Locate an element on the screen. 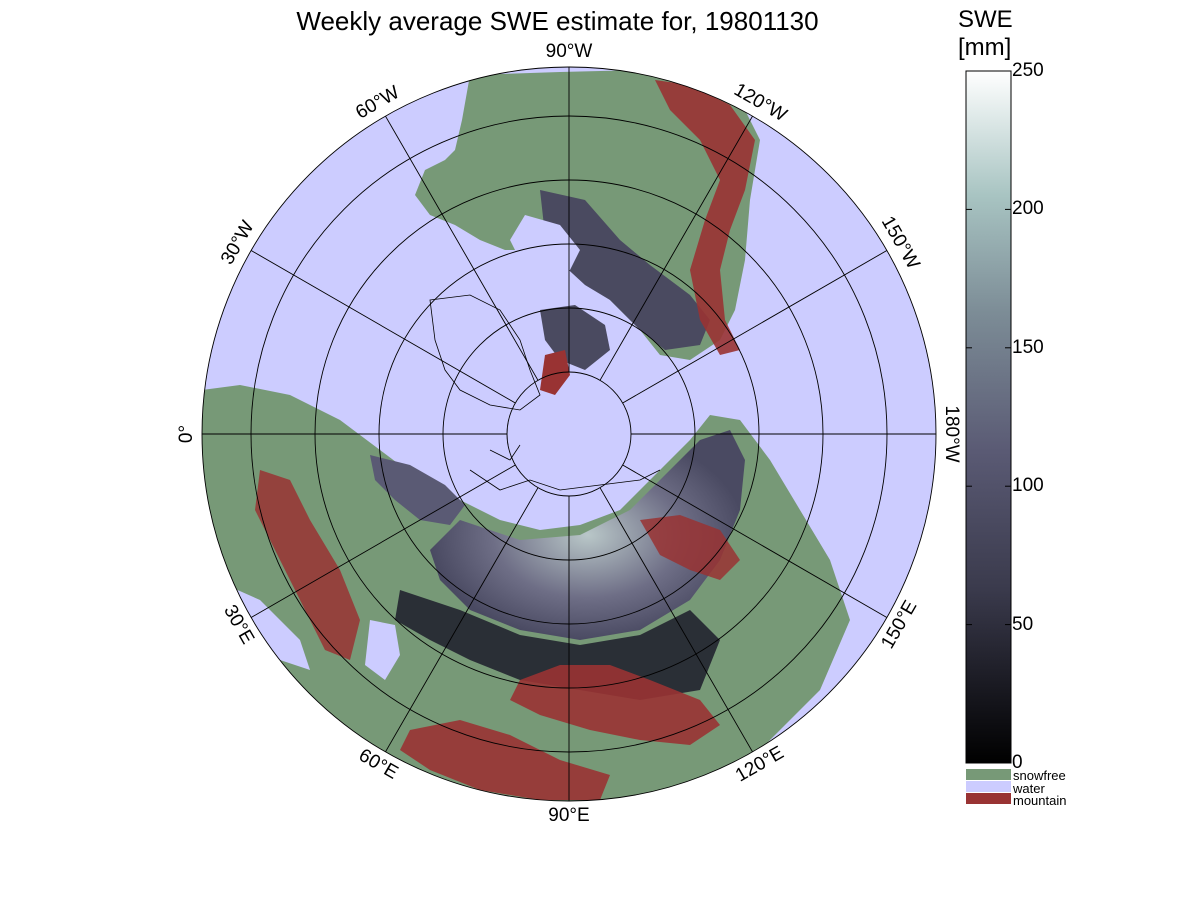 This screenshot has width=1201, height=901. colorbar-tick-label: 200 is located at coordinates (1028, 209).